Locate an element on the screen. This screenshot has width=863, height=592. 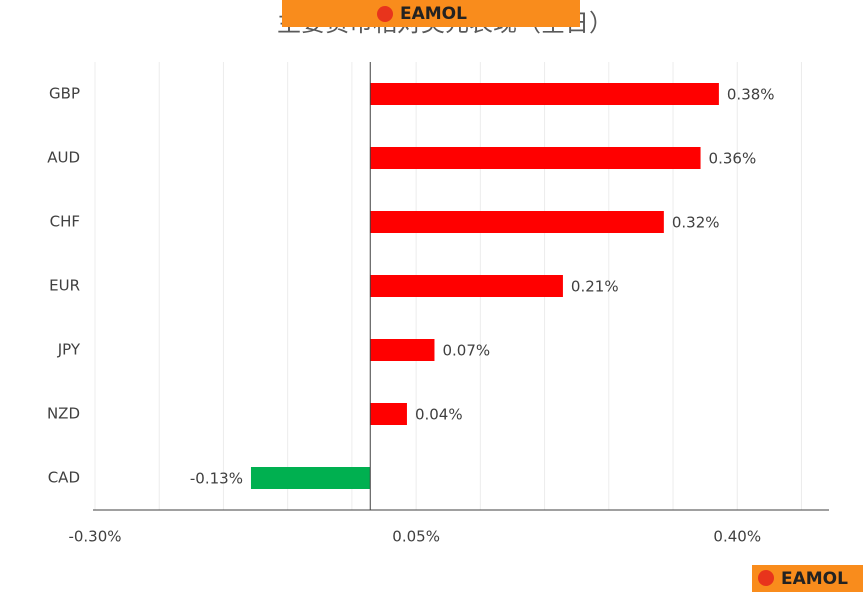
x-tick-label: -0.30% is located at coordinates (94, 537).